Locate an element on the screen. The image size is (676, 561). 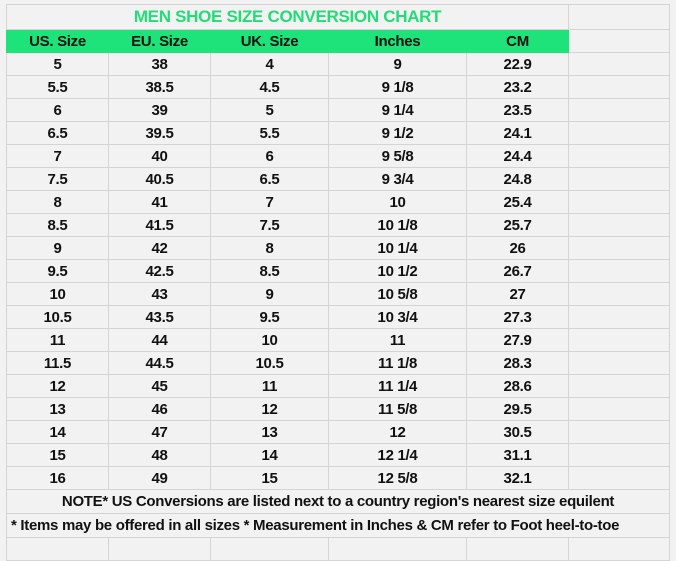
table-cell: 26 is located at coordinates (517, 248).